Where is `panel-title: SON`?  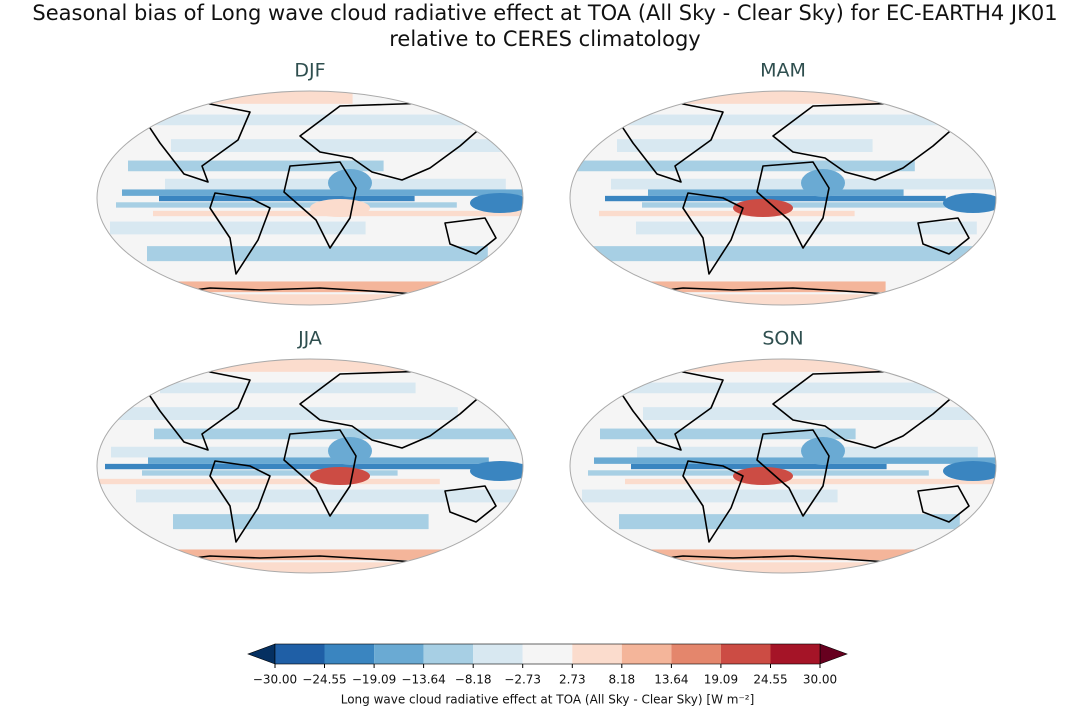
panel-title: SON is located at coordinates (782, 339).